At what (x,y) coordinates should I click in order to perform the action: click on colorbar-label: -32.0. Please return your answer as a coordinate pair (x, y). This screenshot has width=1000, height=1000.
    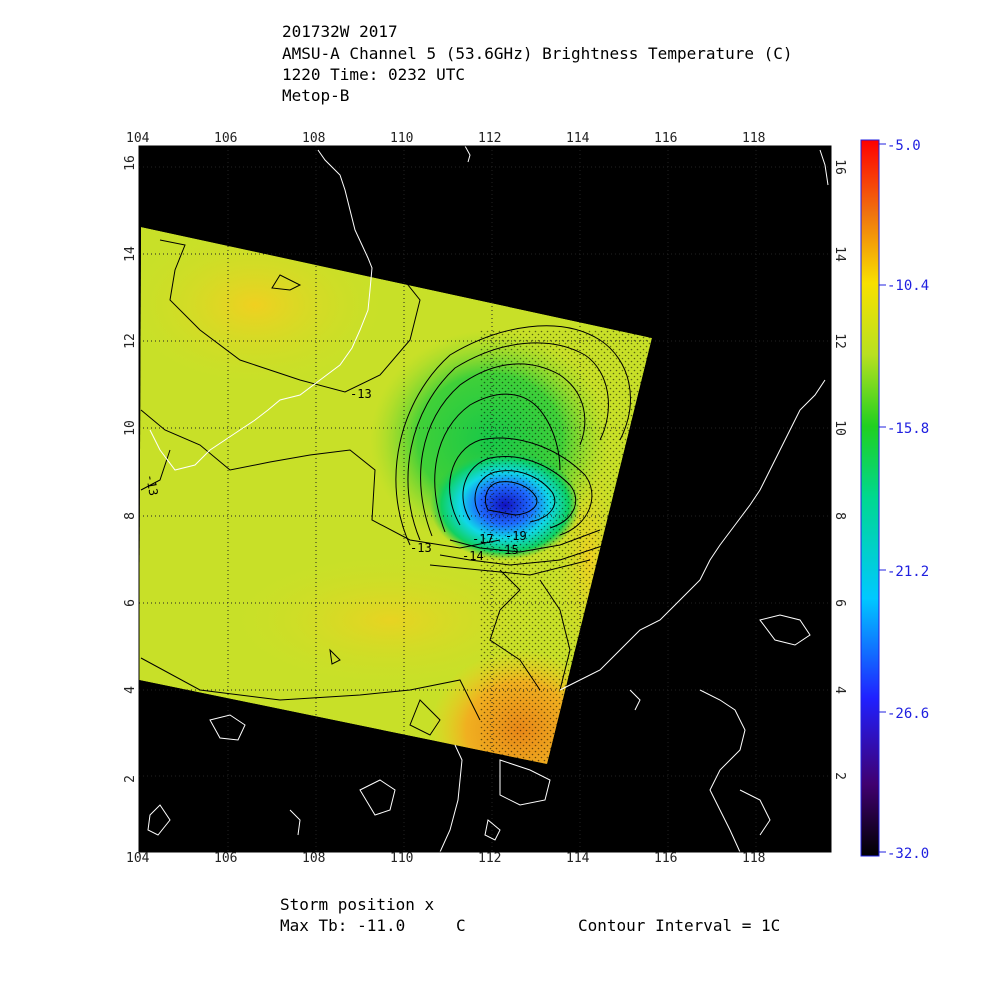
    Looking at the image, I should click on (908, 854).